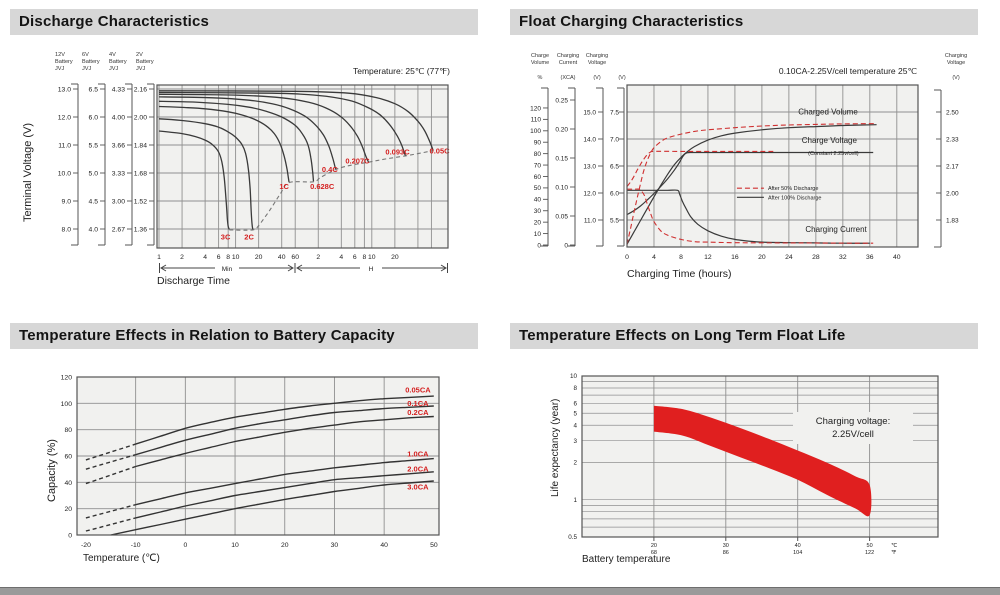 This screenshot has height=595, width=1000. Describe the element at coordinates (118, 202) in the screenshot. I see `svg-text: 3.00` at that location.